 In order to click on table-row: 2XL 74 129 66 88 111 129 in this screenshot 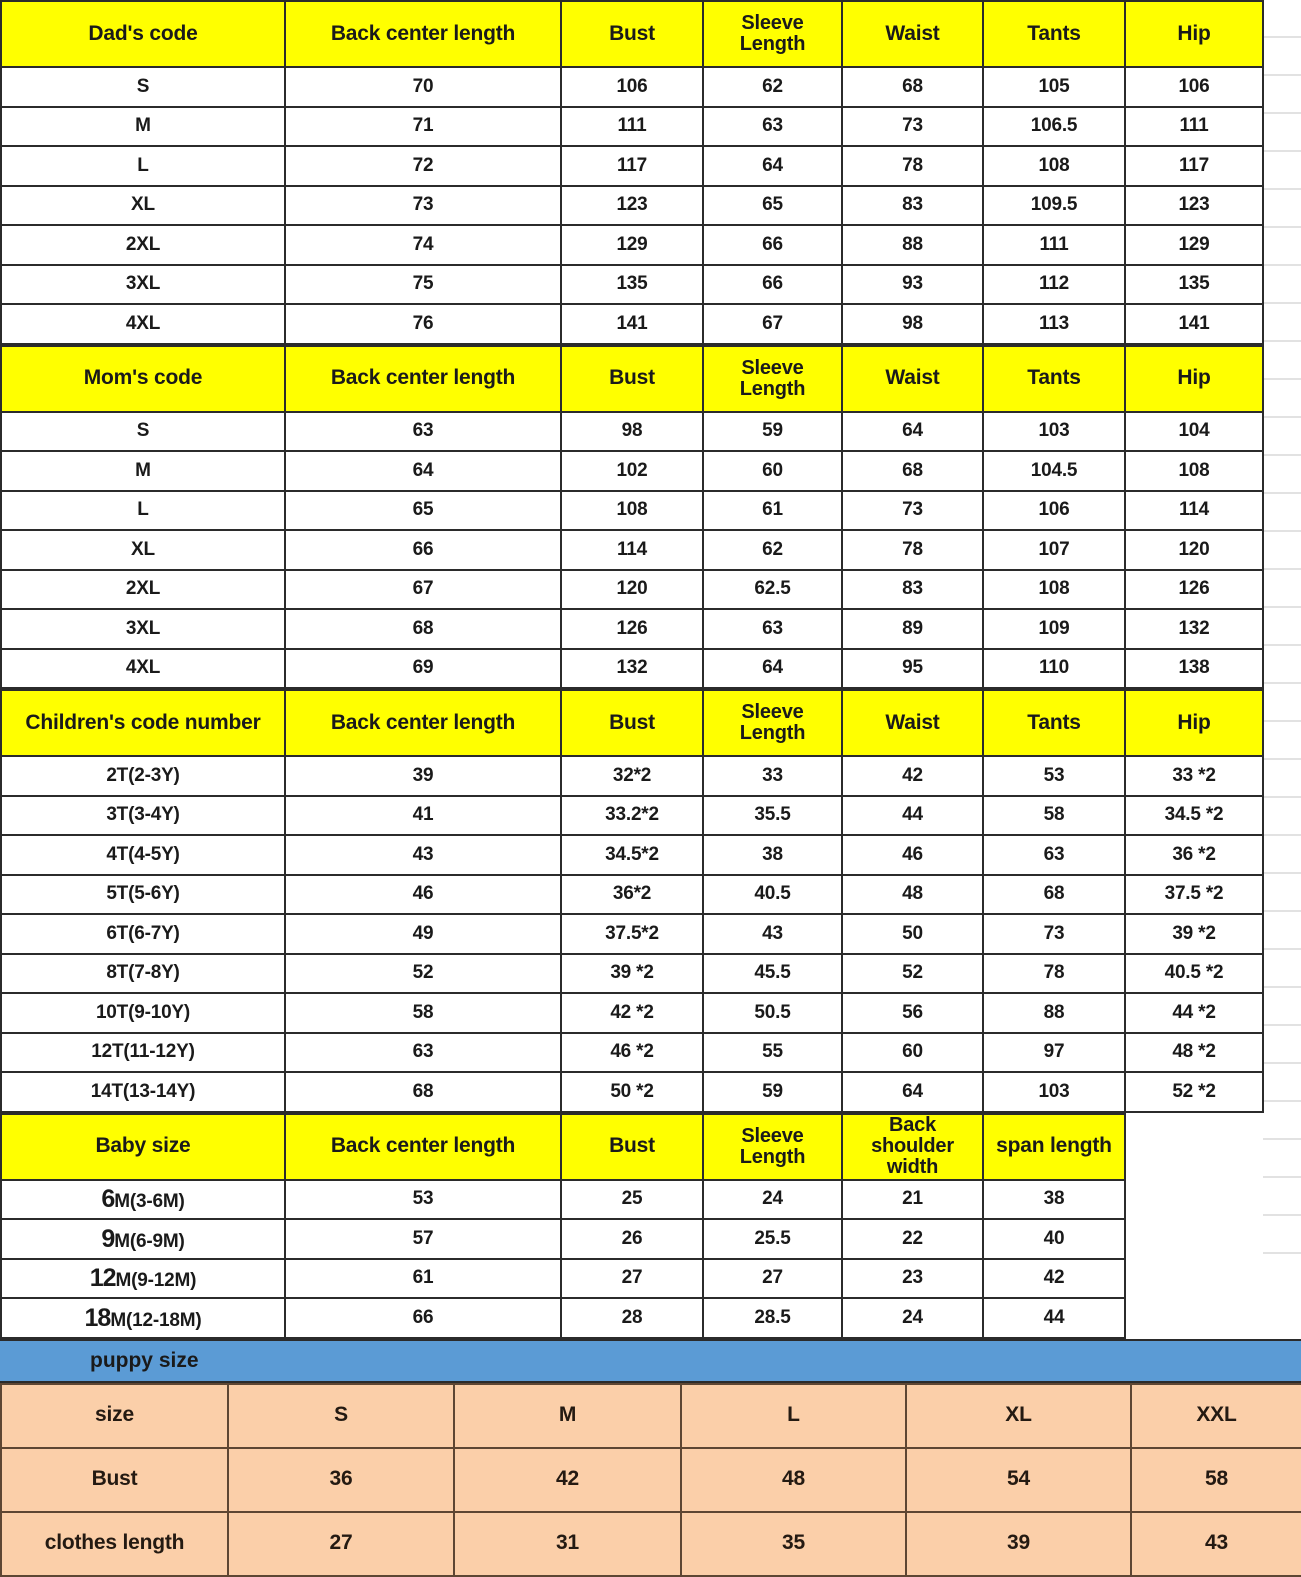, I will do `click(632, 245)`.